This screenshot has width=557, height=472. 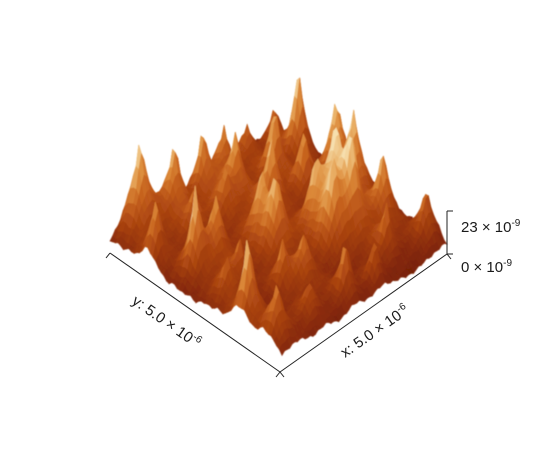 I want to click on z-axis: 23 × 10-9 0 × 10-9, so click(x=483, y=243).